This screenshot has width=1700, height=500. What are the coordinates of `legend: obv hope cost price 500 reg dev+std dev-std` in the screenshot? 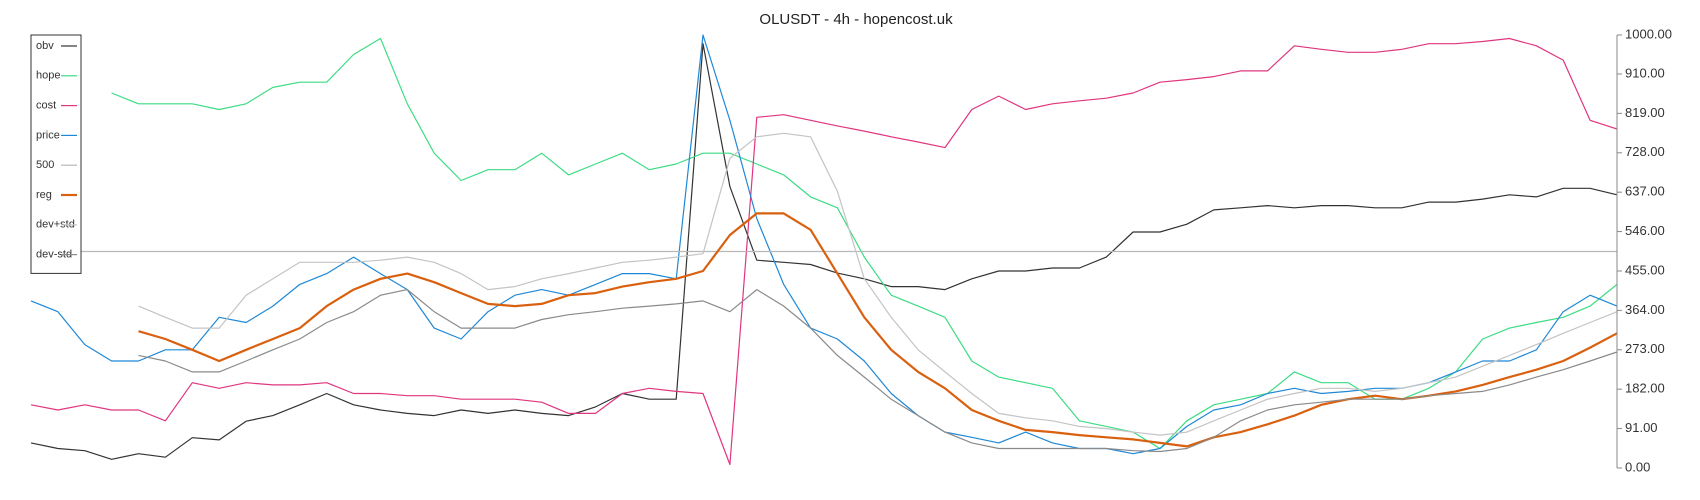 It's located at (56, 154).